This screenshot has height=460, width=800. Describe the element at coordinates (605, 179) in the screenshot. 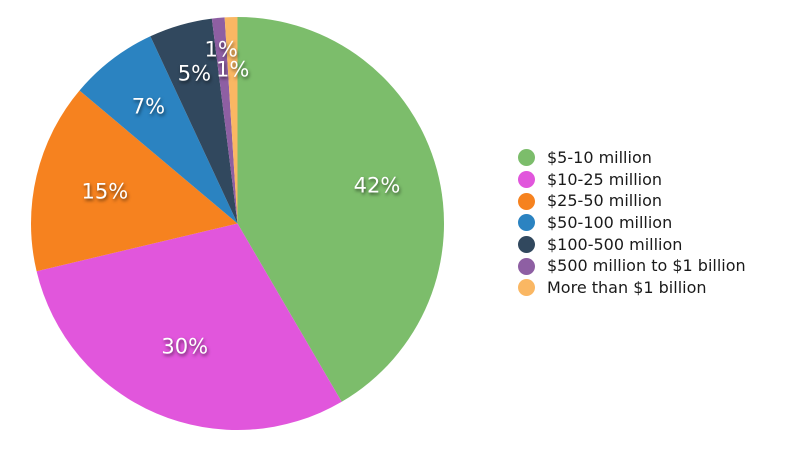

I see `legend-label-1: $10-25 million` at that location.